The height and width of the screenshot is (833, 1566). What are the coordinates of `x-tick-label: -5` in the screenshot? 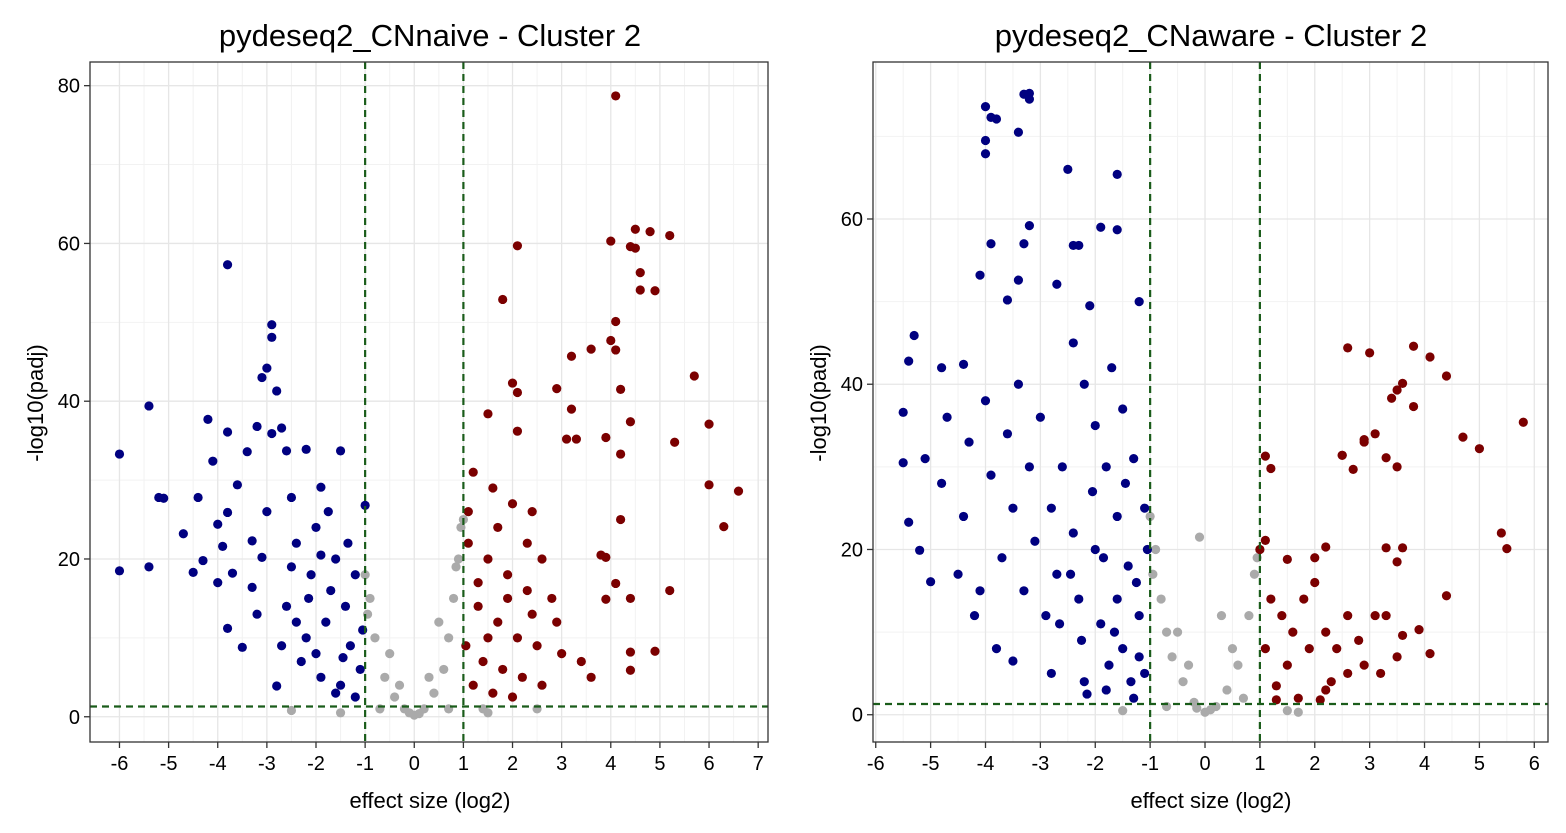 It's located at (169, 764).